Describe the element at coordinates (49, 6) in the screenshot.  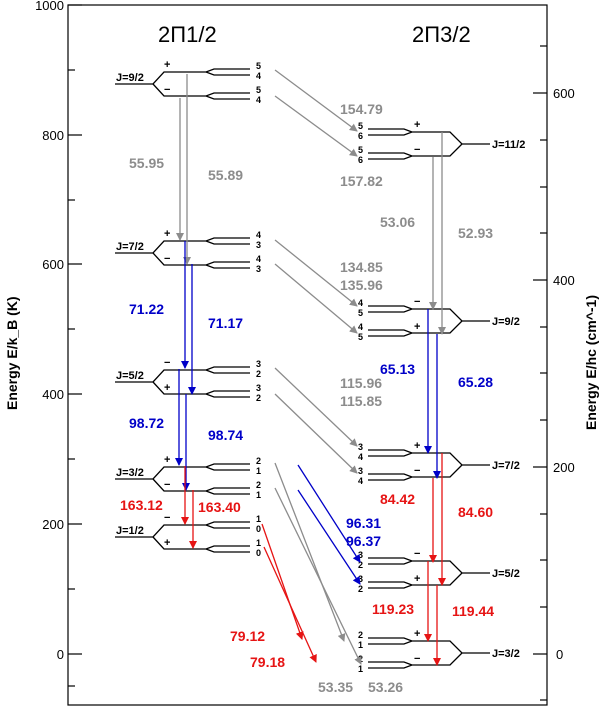
I see `svg-text: 1000` at that location.